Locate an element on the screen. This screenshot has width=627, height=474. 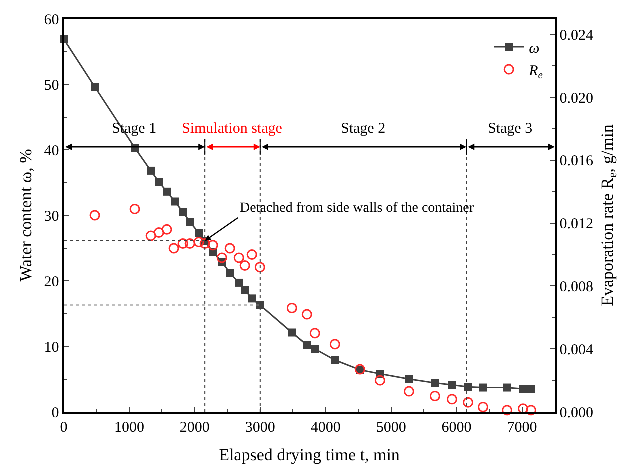
y2-tick-label: 0.004 is located at coordinates (577, 350).